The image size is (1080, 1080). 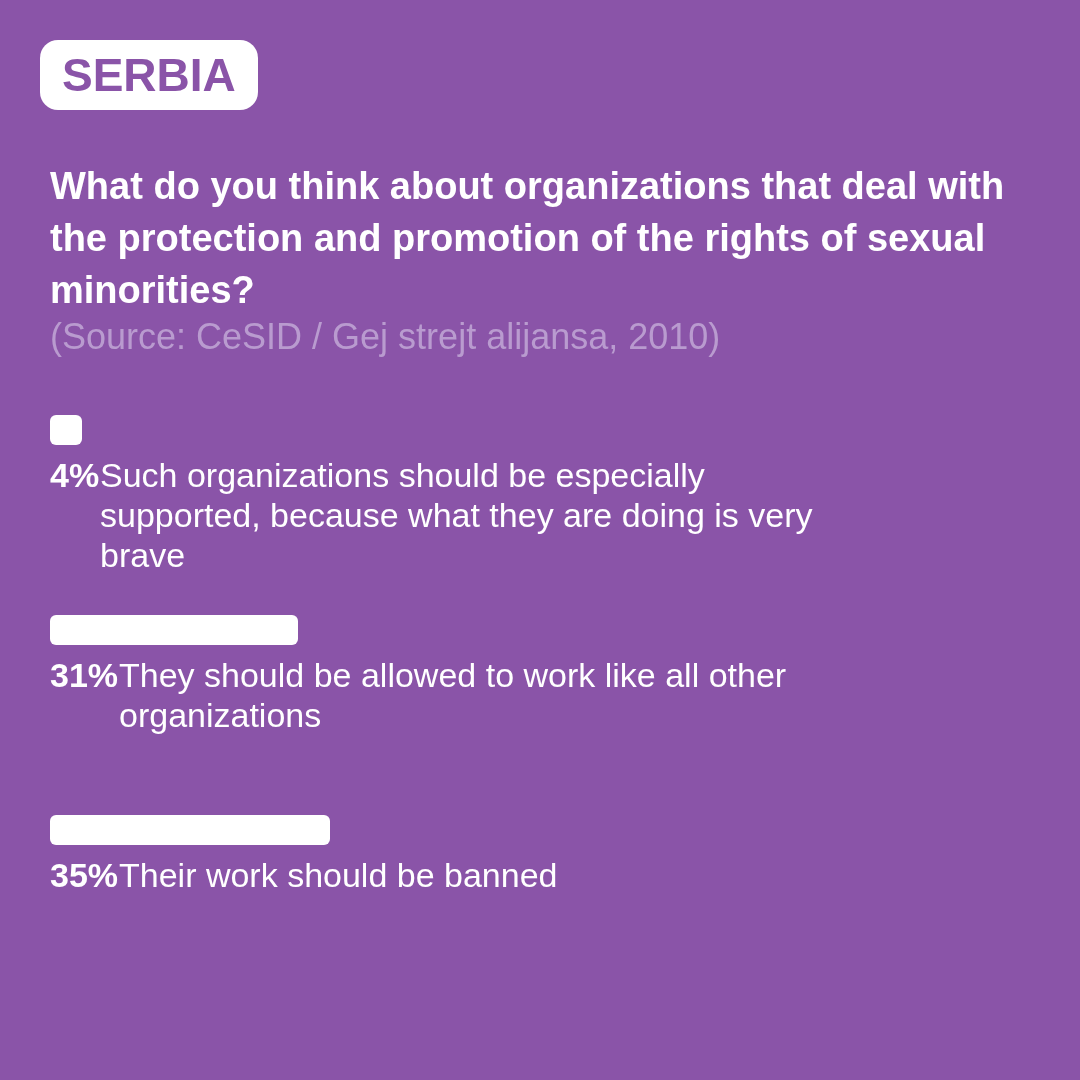 I want to click on data-label: 35%, so click(x=84, y=875).